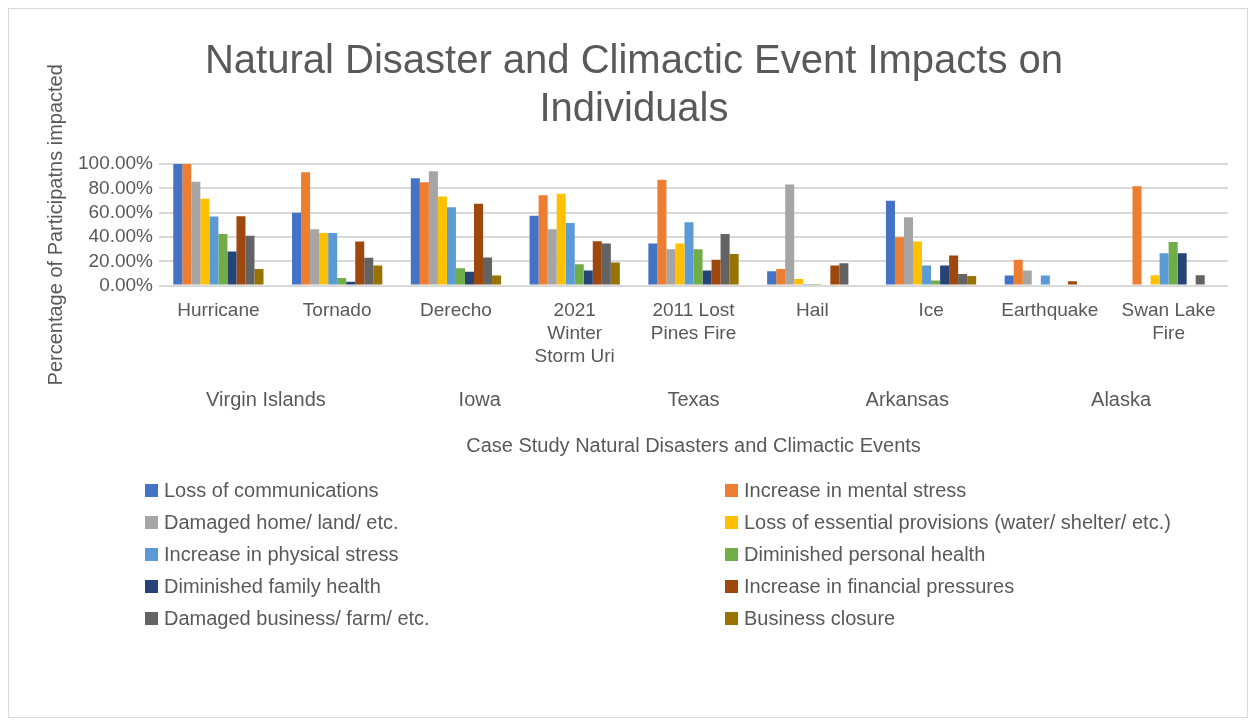 The image size is (1252, 726). What do you see at coordinates (281, 554) in the screenshot?
I see `legend-label: Increase in physical stress` at bounding box center [281, 554].